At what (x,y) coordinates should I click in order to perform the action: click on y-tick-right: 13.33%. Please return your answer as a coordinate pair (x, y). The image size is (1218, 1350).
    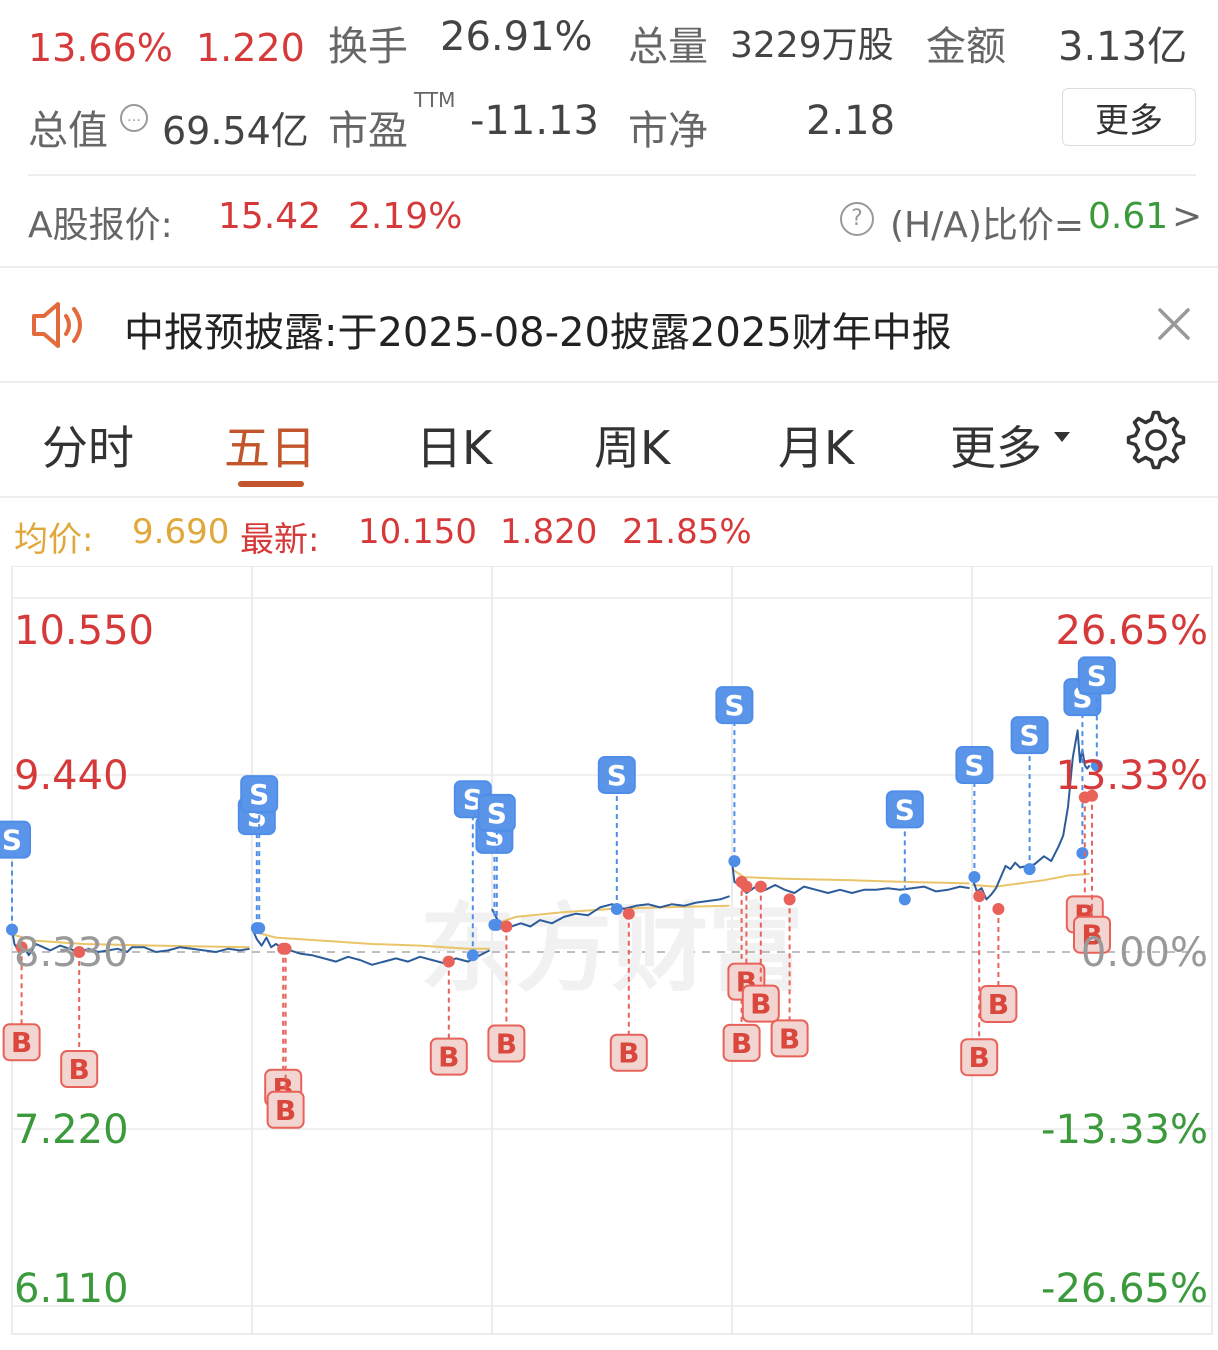
    Looking at the image, I should click on (1131, 776).